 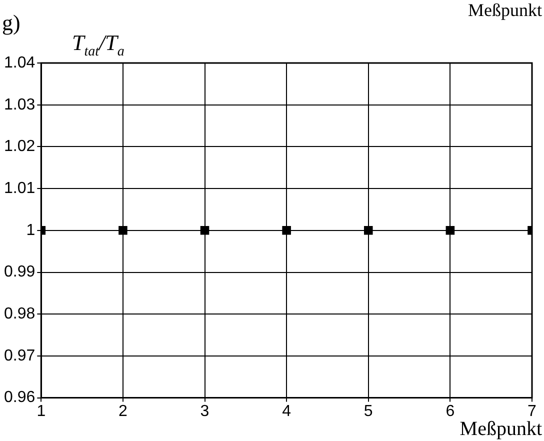 What do you see at coordinates (505, 10) in the screenshot?
I see `text: Meßpunkt` at bounding box center [505, 10].